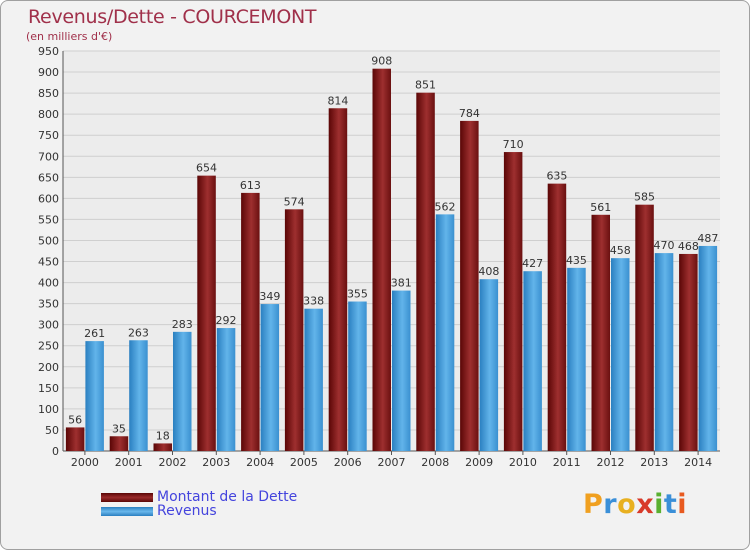  I want to click on data-label-dette: 613, so click(250, 185).